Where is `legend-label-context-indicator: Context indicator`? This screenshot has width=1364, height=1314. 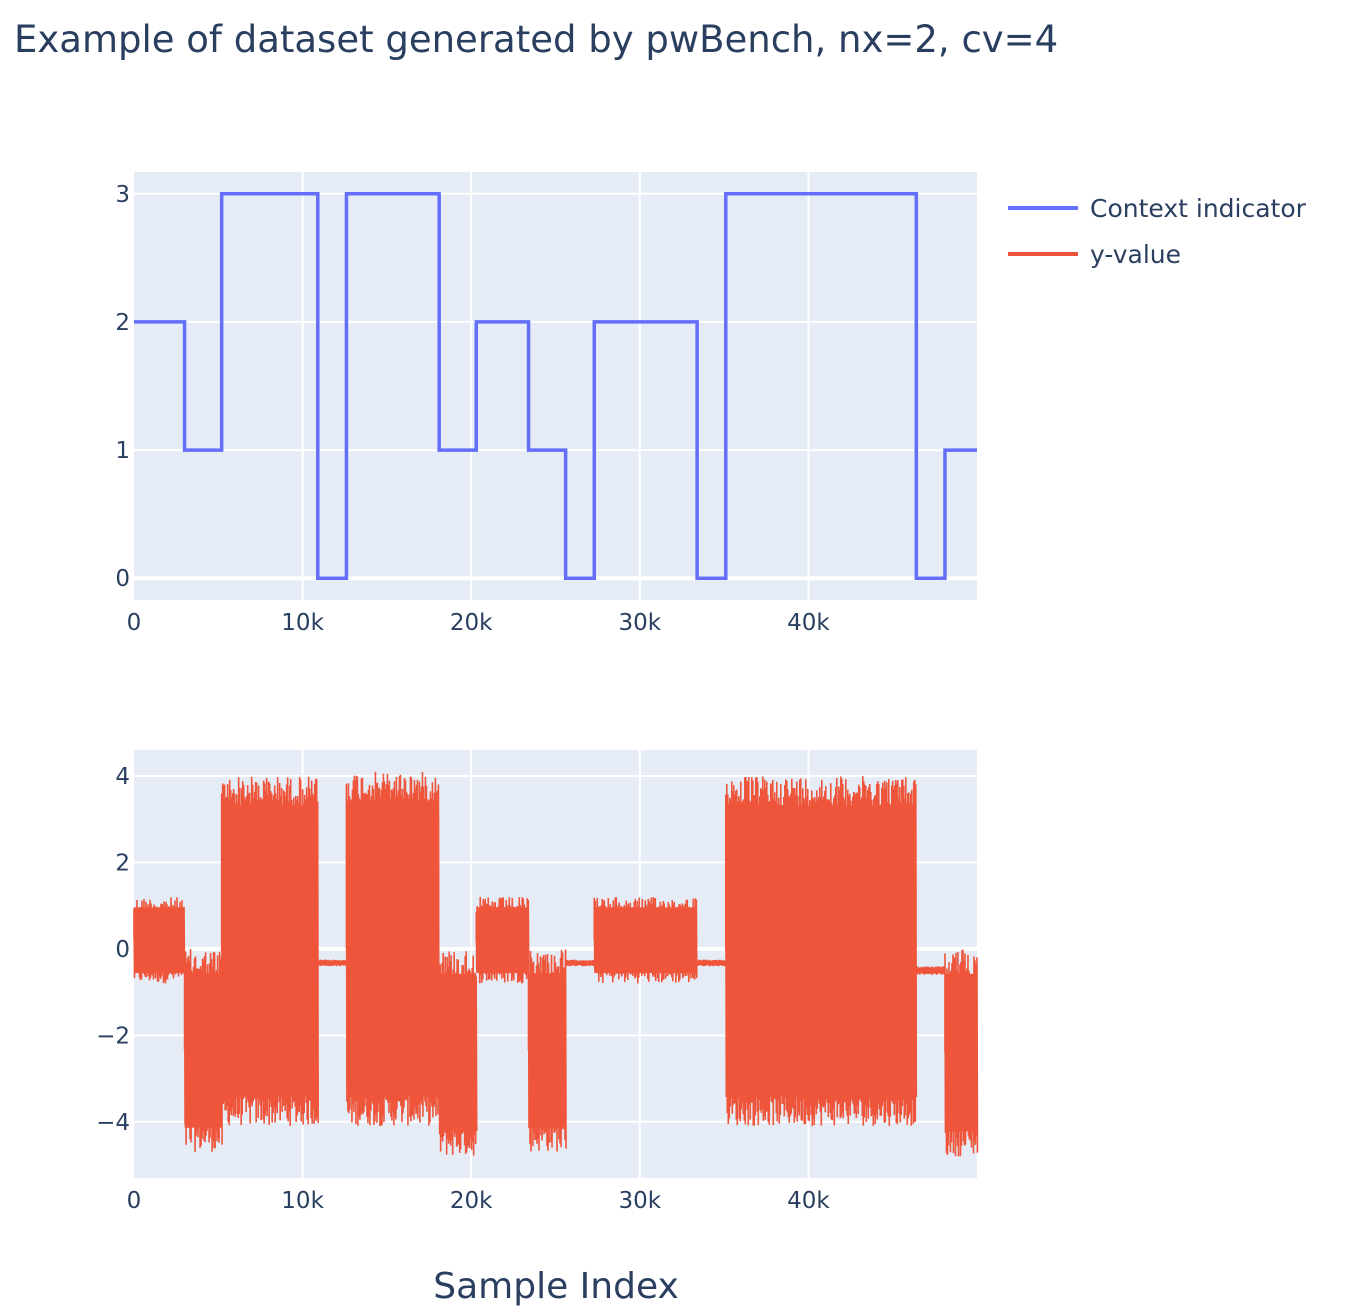 legend-label-context-indicator: Context indicator is located at coordinates (1198, 208).